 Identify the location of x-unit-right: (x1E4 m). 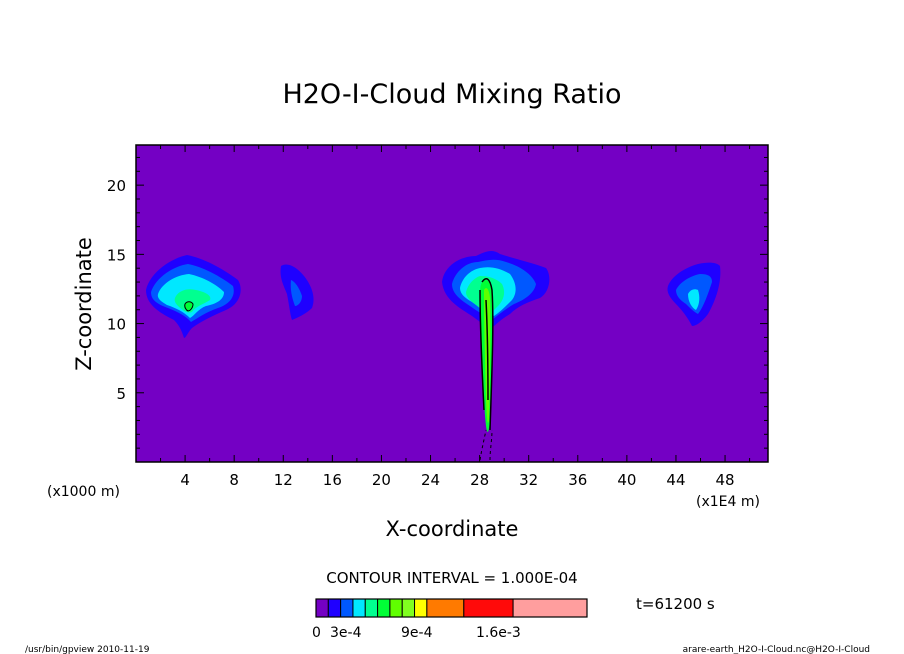
(728, 502).